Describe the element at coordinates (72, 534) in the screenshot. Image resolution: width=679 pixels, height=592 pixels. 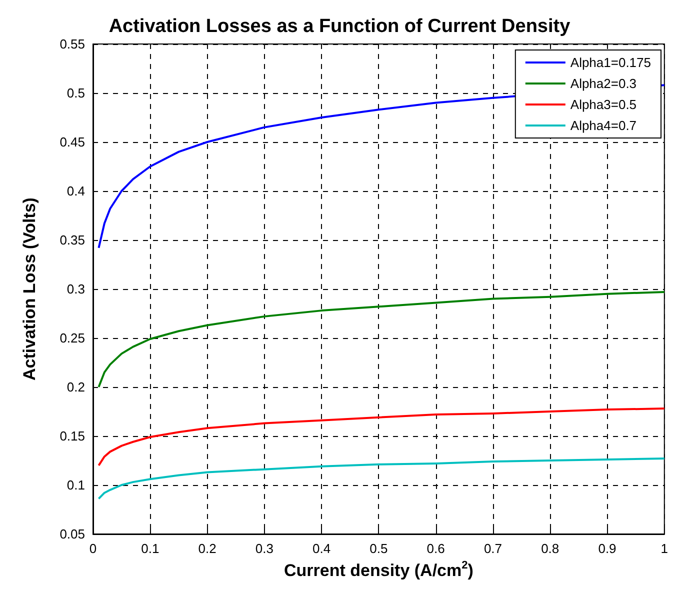
I see `y-tick-label: 0.05` at that location.